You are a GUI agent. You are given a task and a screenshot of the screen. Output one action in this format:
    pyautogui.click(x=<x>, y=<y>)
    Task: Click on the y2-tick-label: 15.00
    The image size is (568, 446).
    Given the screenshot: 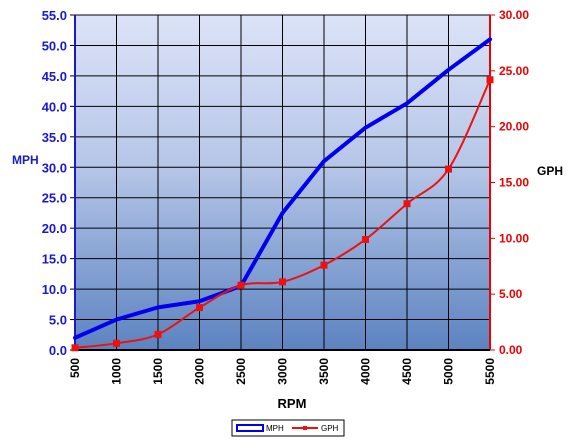 What is the action you would take?
    pyautogui.click(x=514, y=183)
    